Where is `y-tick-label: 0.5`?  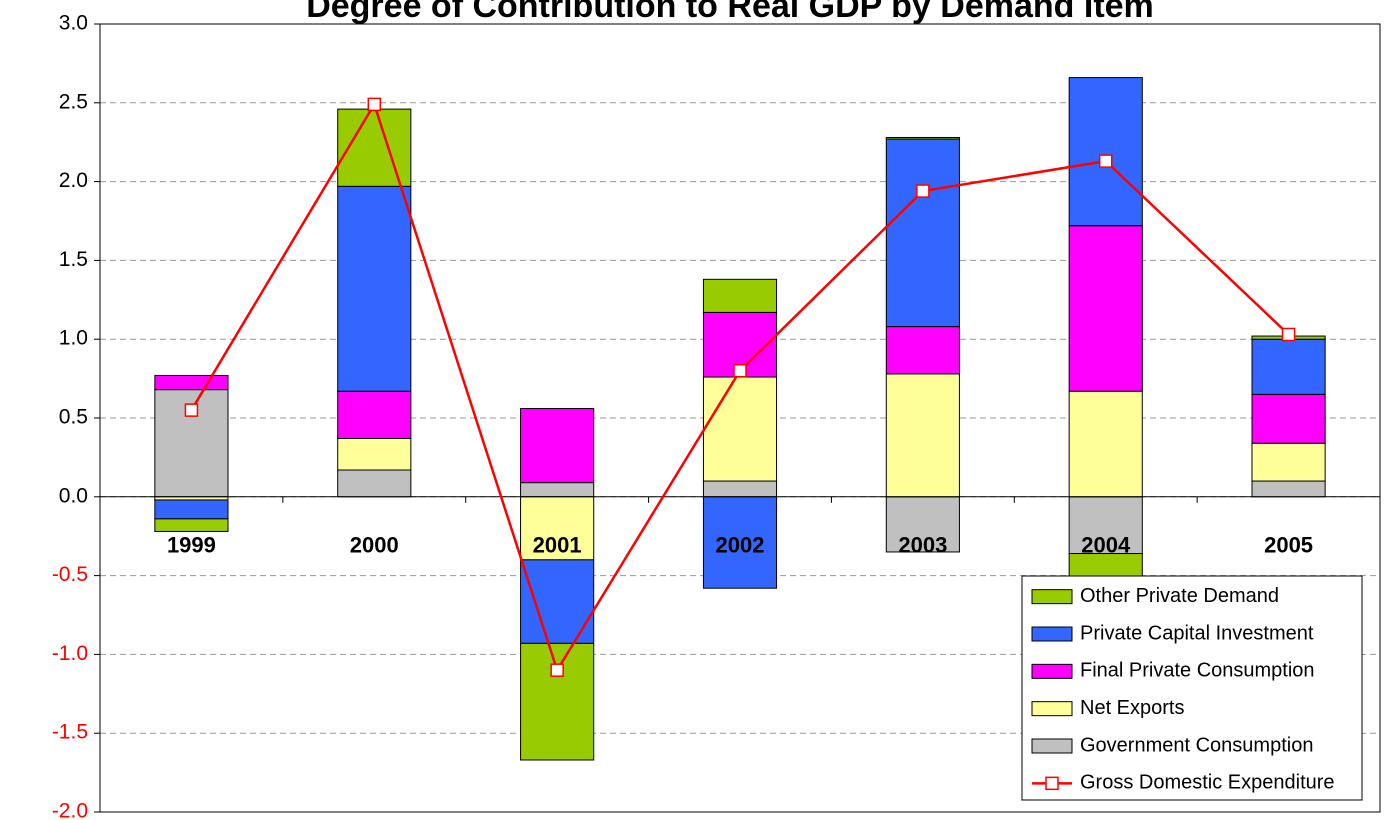
y-tick-label: 0.5 is located at coordinates (73, 417).